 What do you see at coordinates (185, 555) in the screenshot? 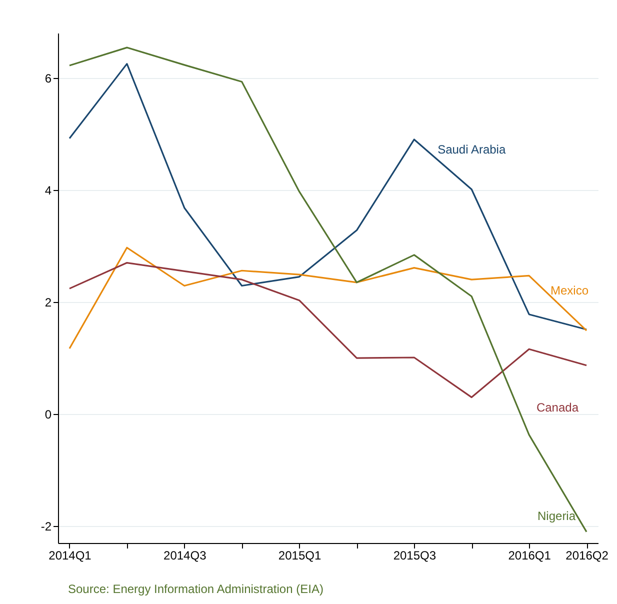
I see `x-tick-label: 2014Q3` at bounding box center [185, 555].